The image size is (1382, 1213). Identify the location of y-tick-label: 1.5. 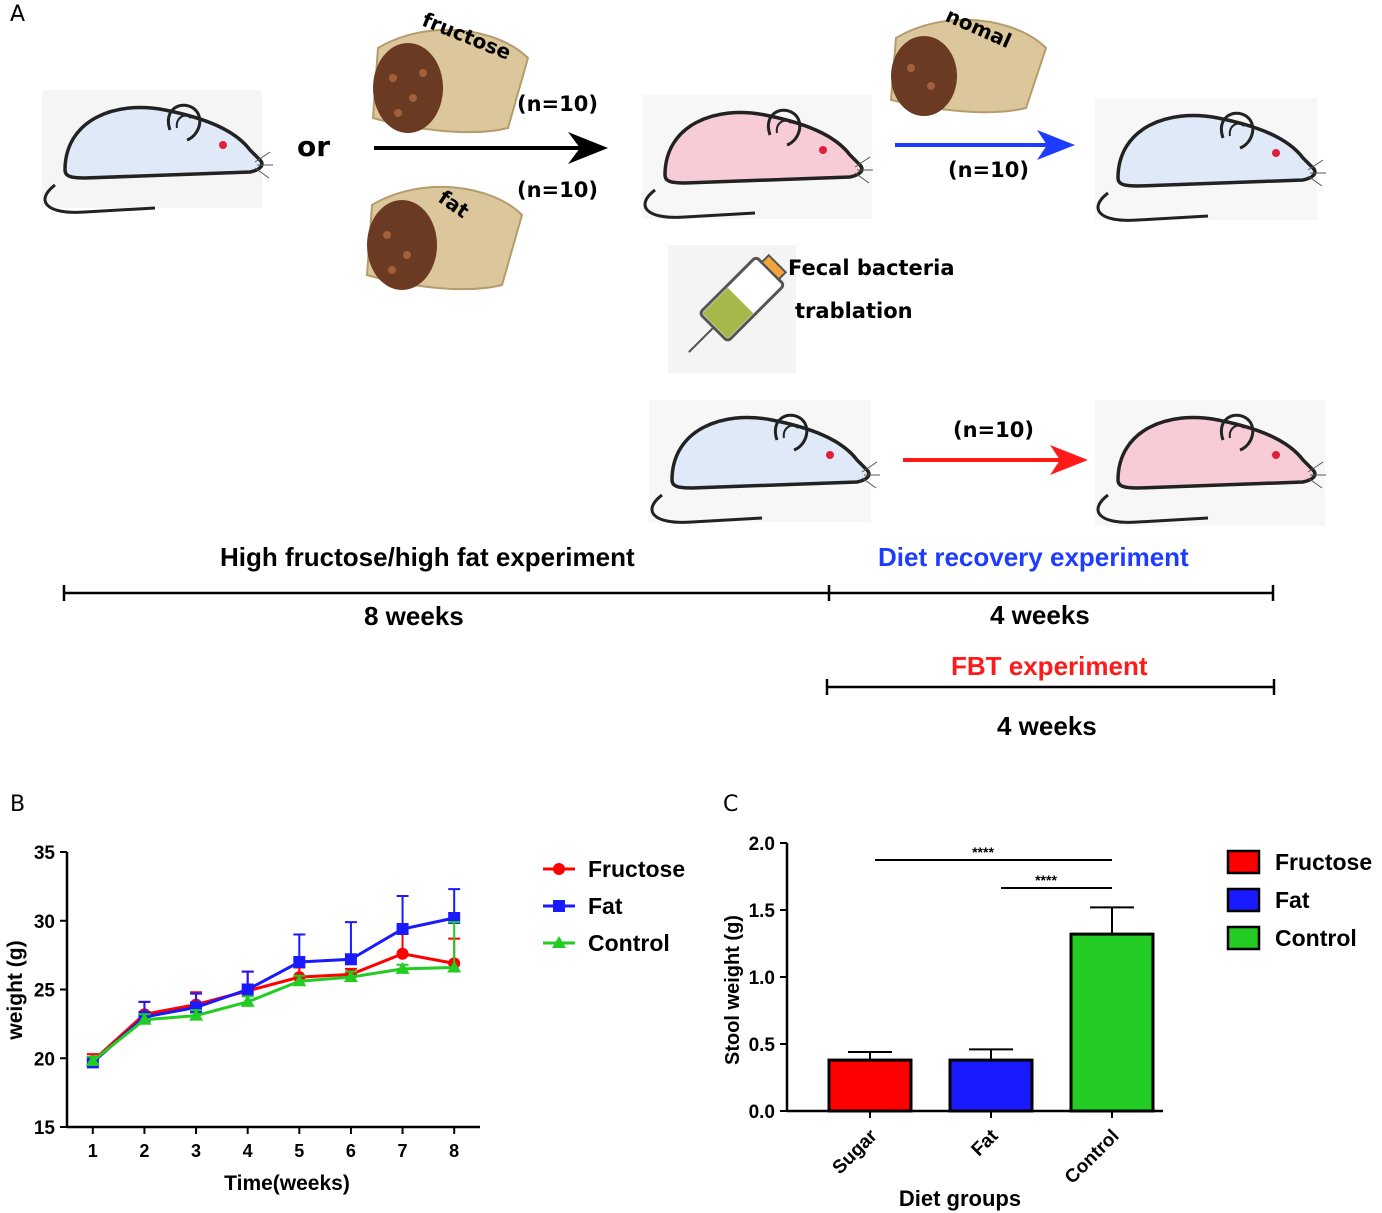
(762, 911).